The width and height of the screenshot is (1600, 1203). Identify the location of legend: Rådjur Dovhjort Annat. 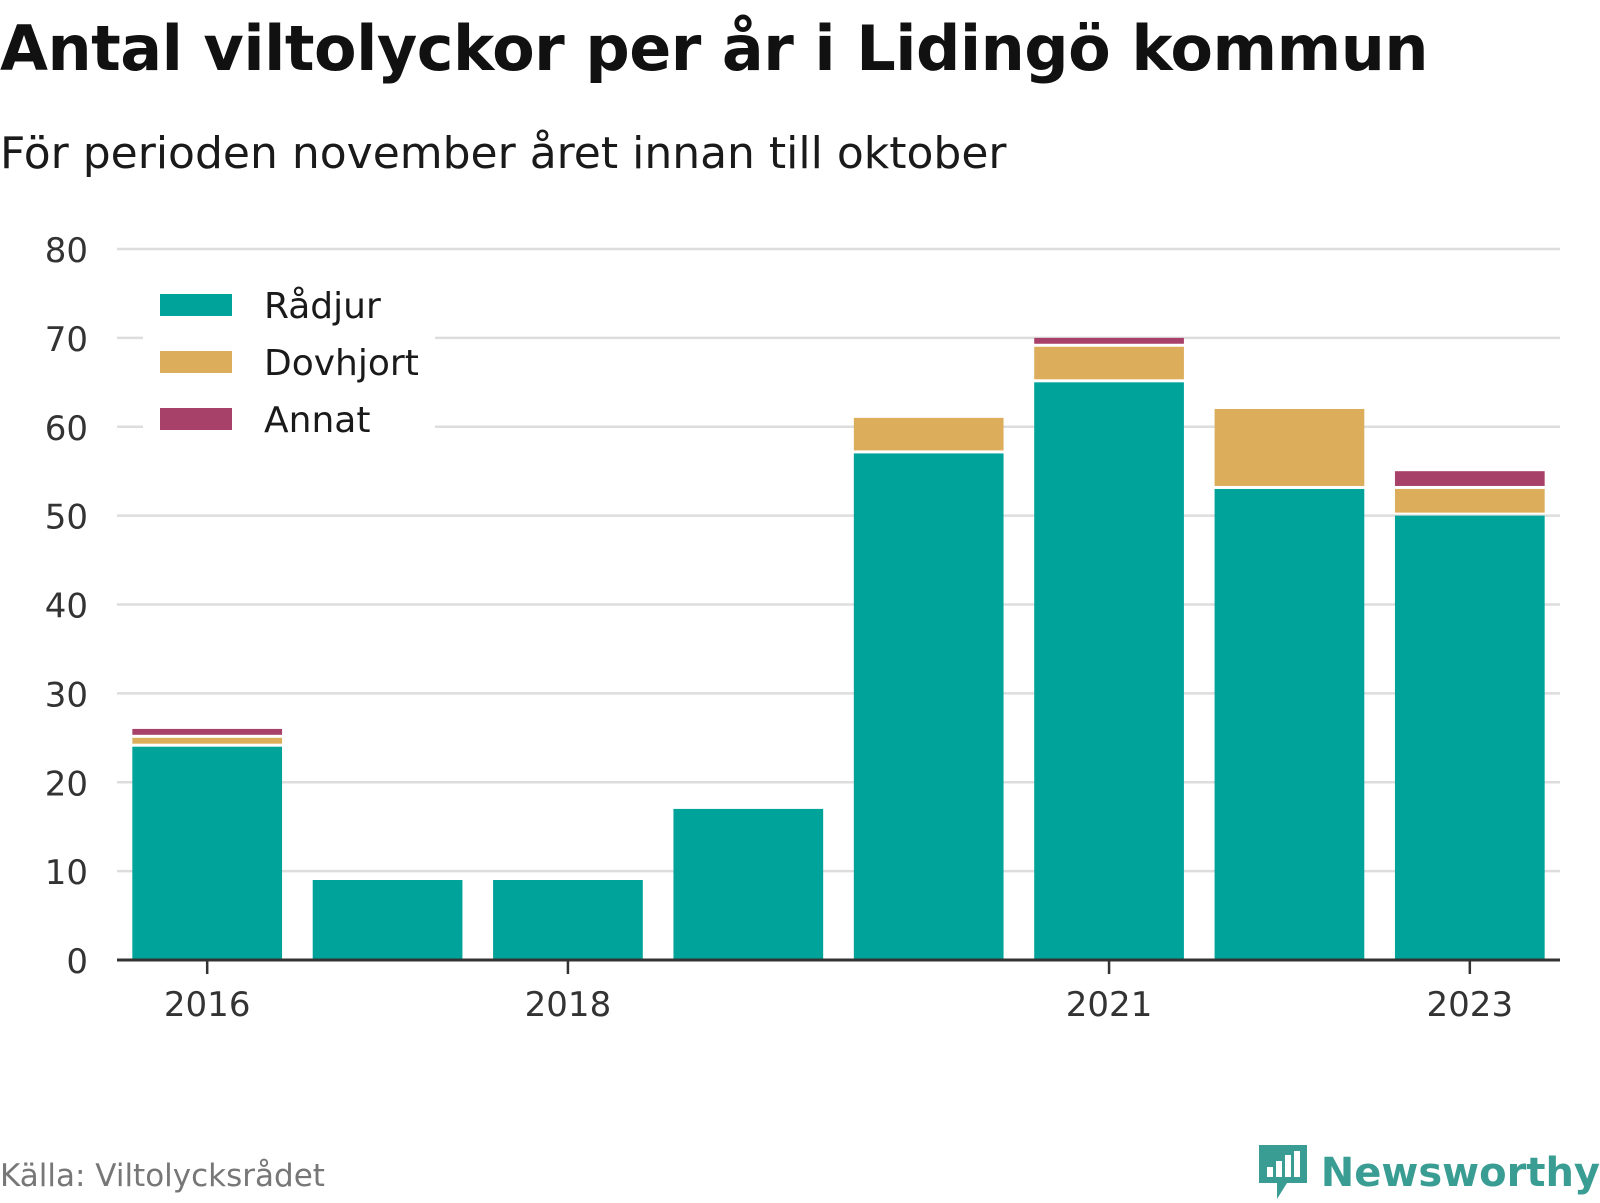
(289, 358).